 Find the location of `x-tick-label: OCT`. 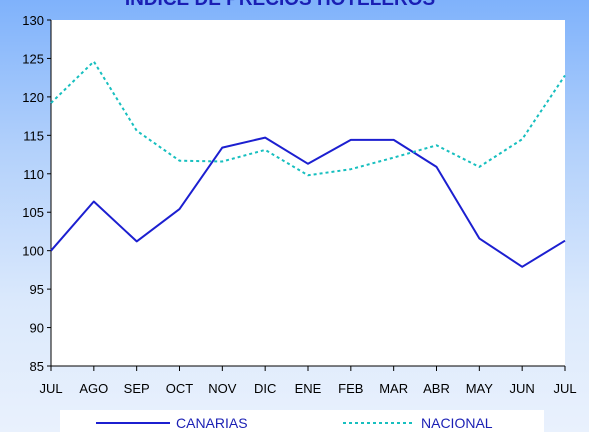

x-tick-label: OCT is located at coordinates (180, 388).